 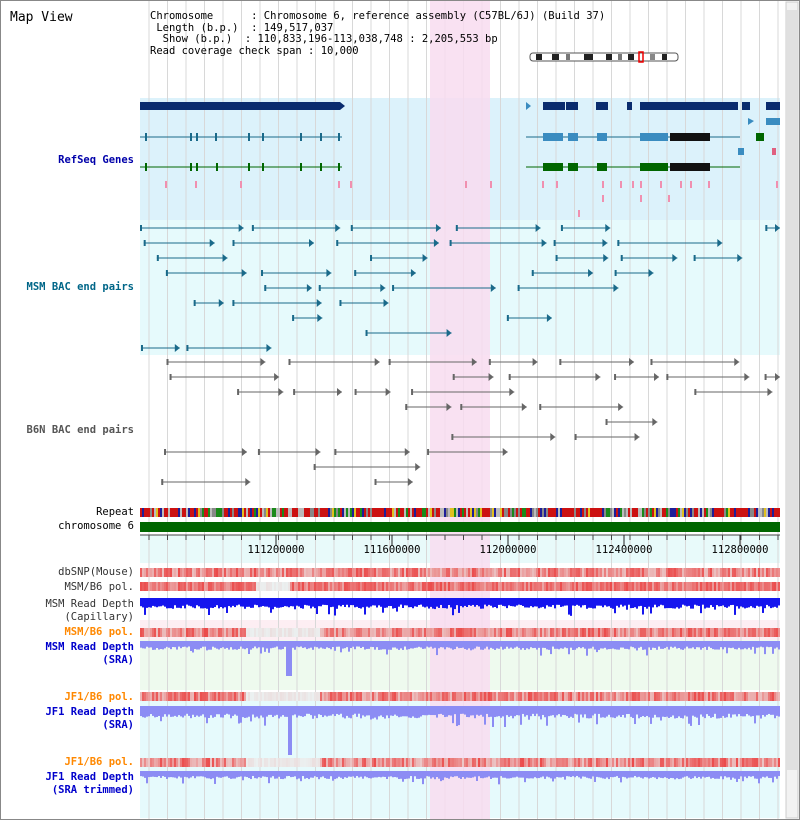 I want to click on track-label-b6n-bac: B6N BAC end pairs, so click(x=80, y=430).